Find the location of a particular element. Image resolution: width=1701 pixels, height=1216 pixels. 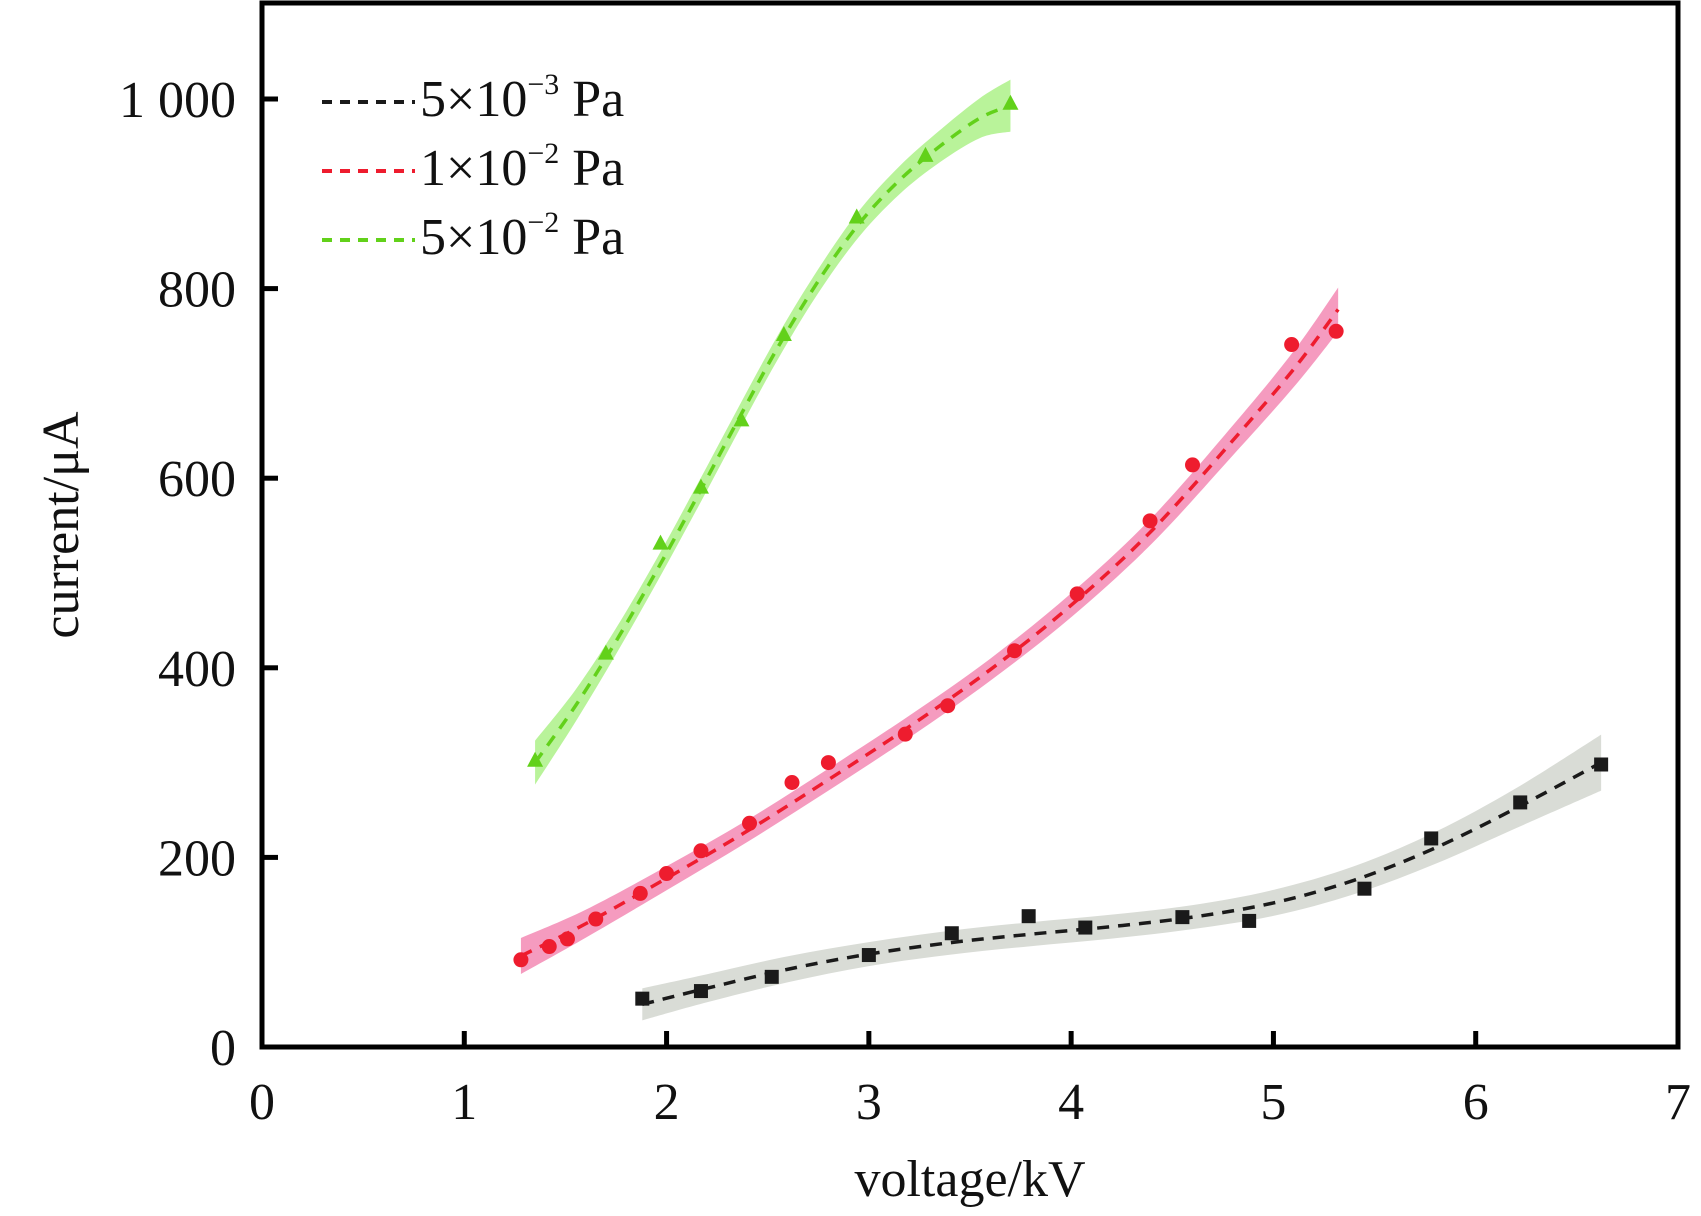

legend-item: 5×10−3 Pa is located at coordinates (473, 98).